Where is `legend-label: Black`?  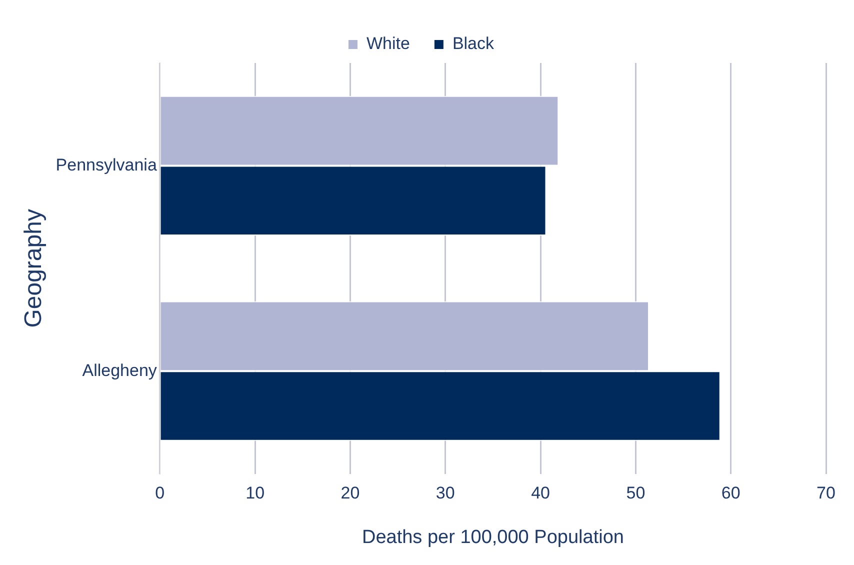 legend-label: Black is located at coordinates (473, 44).